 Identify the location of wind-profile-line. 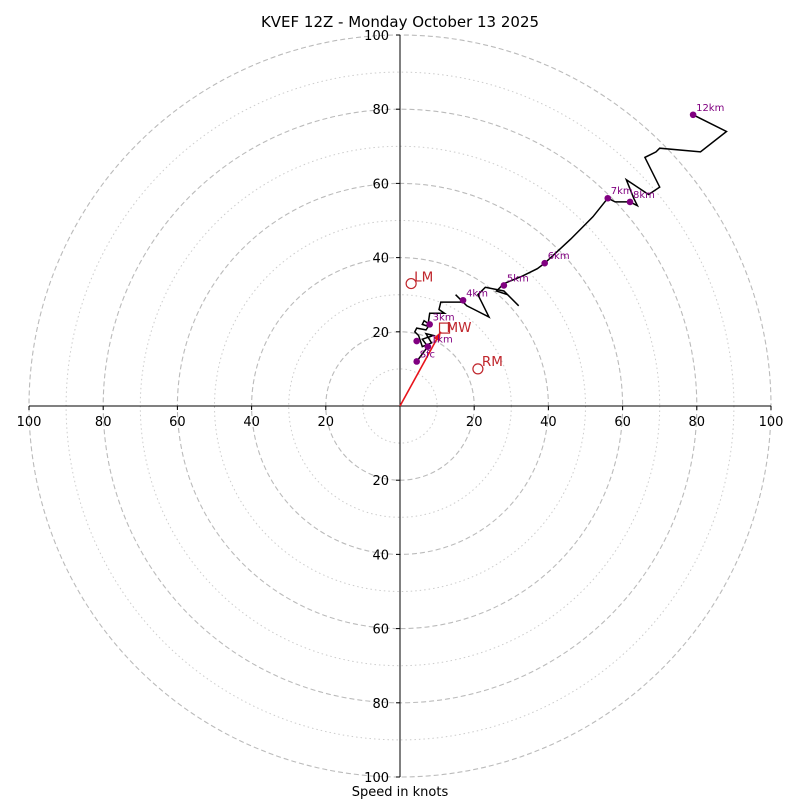
(570, 238).